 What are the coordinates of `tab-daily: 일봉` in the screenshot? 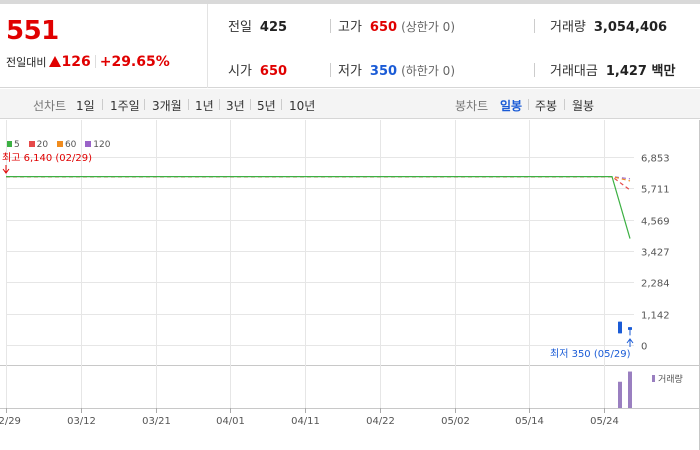 It's located at (511, 106).